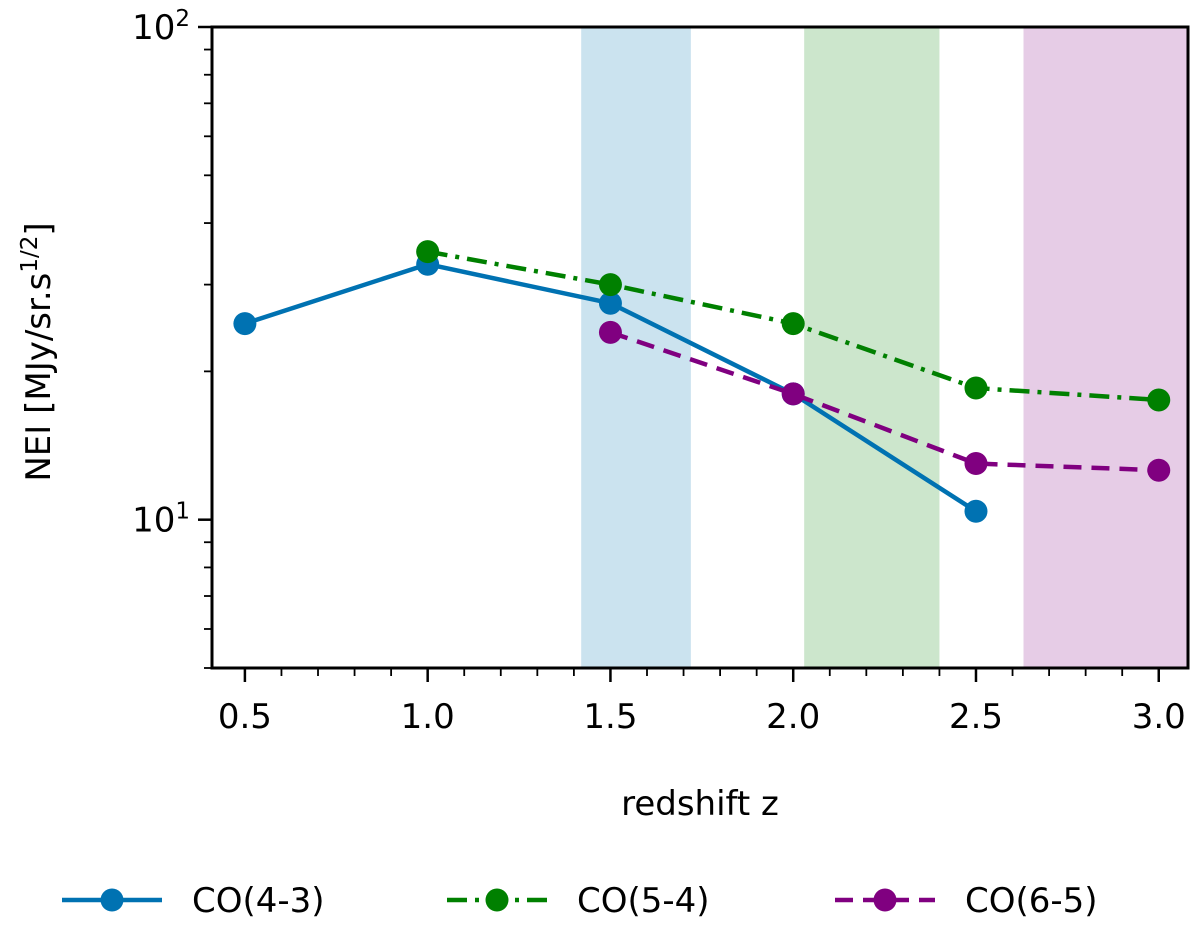 This screenshot has width=1200, height=925. Describe the element at coordinates (1159, 717) in the screenshot. I see `x-tick-label: 3.0` at that location.